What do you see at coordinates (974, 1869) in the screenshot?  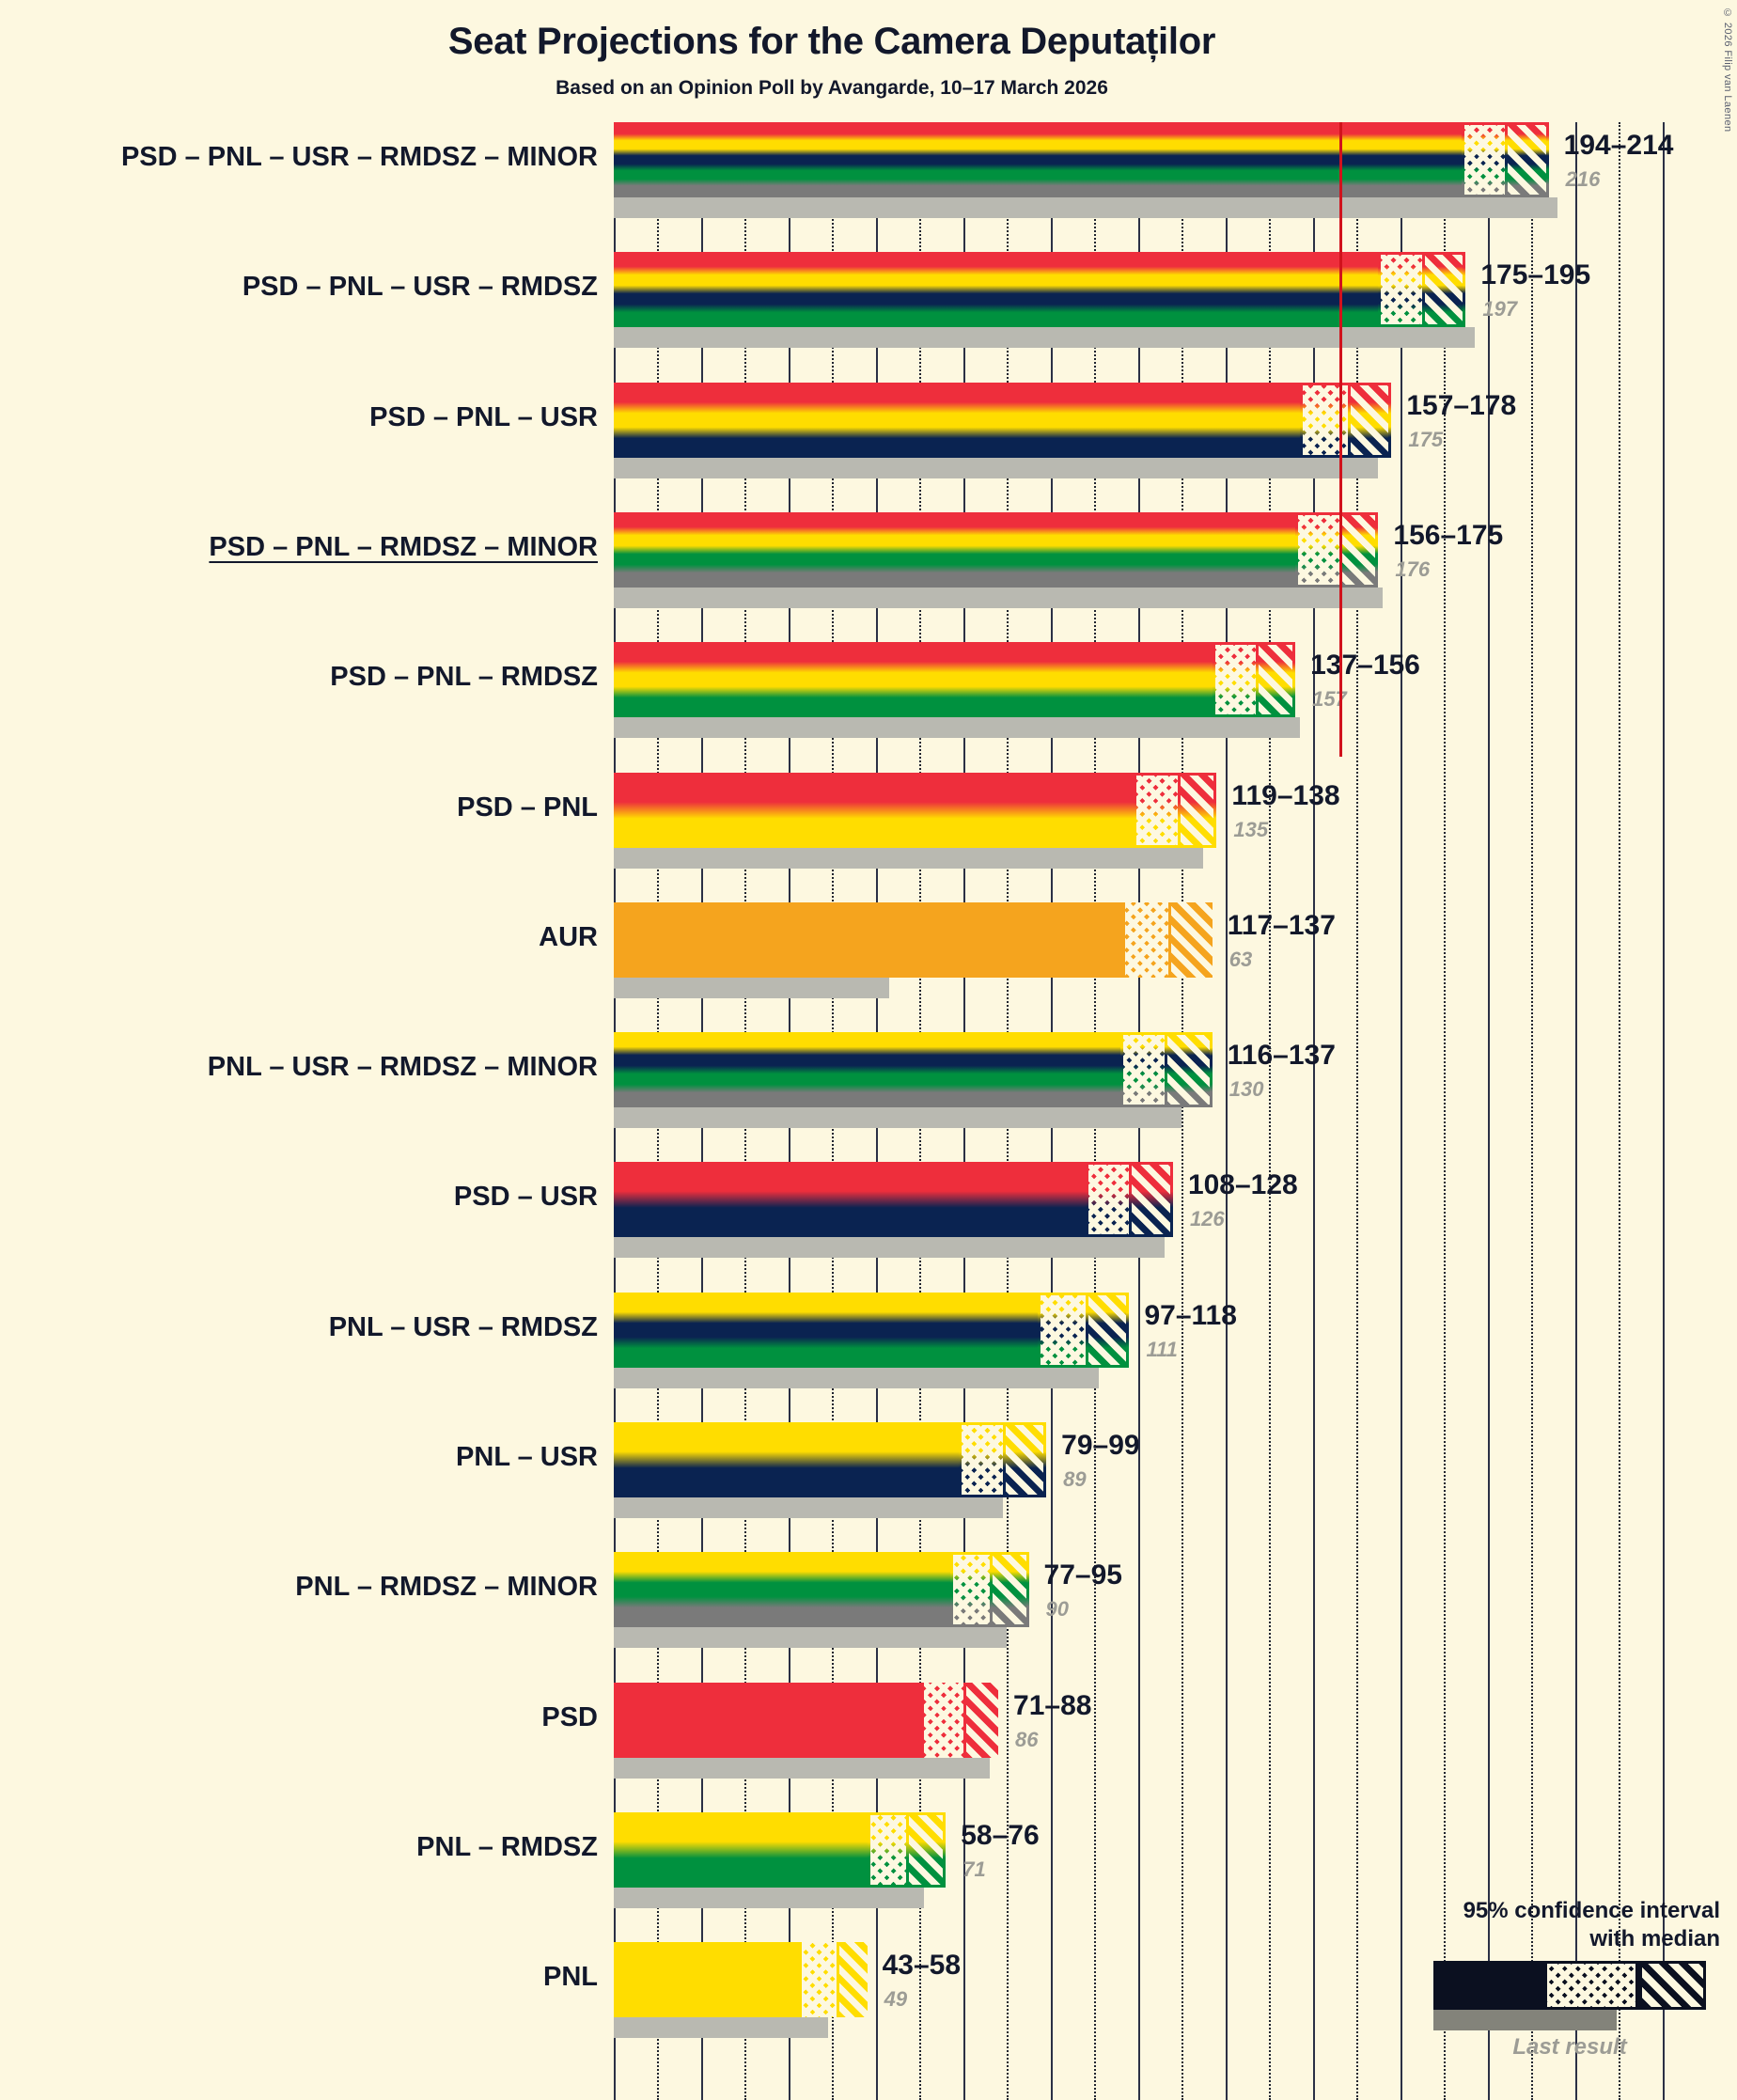 I see `last-result-value-label: 71` at bounding box center [974, 1869].